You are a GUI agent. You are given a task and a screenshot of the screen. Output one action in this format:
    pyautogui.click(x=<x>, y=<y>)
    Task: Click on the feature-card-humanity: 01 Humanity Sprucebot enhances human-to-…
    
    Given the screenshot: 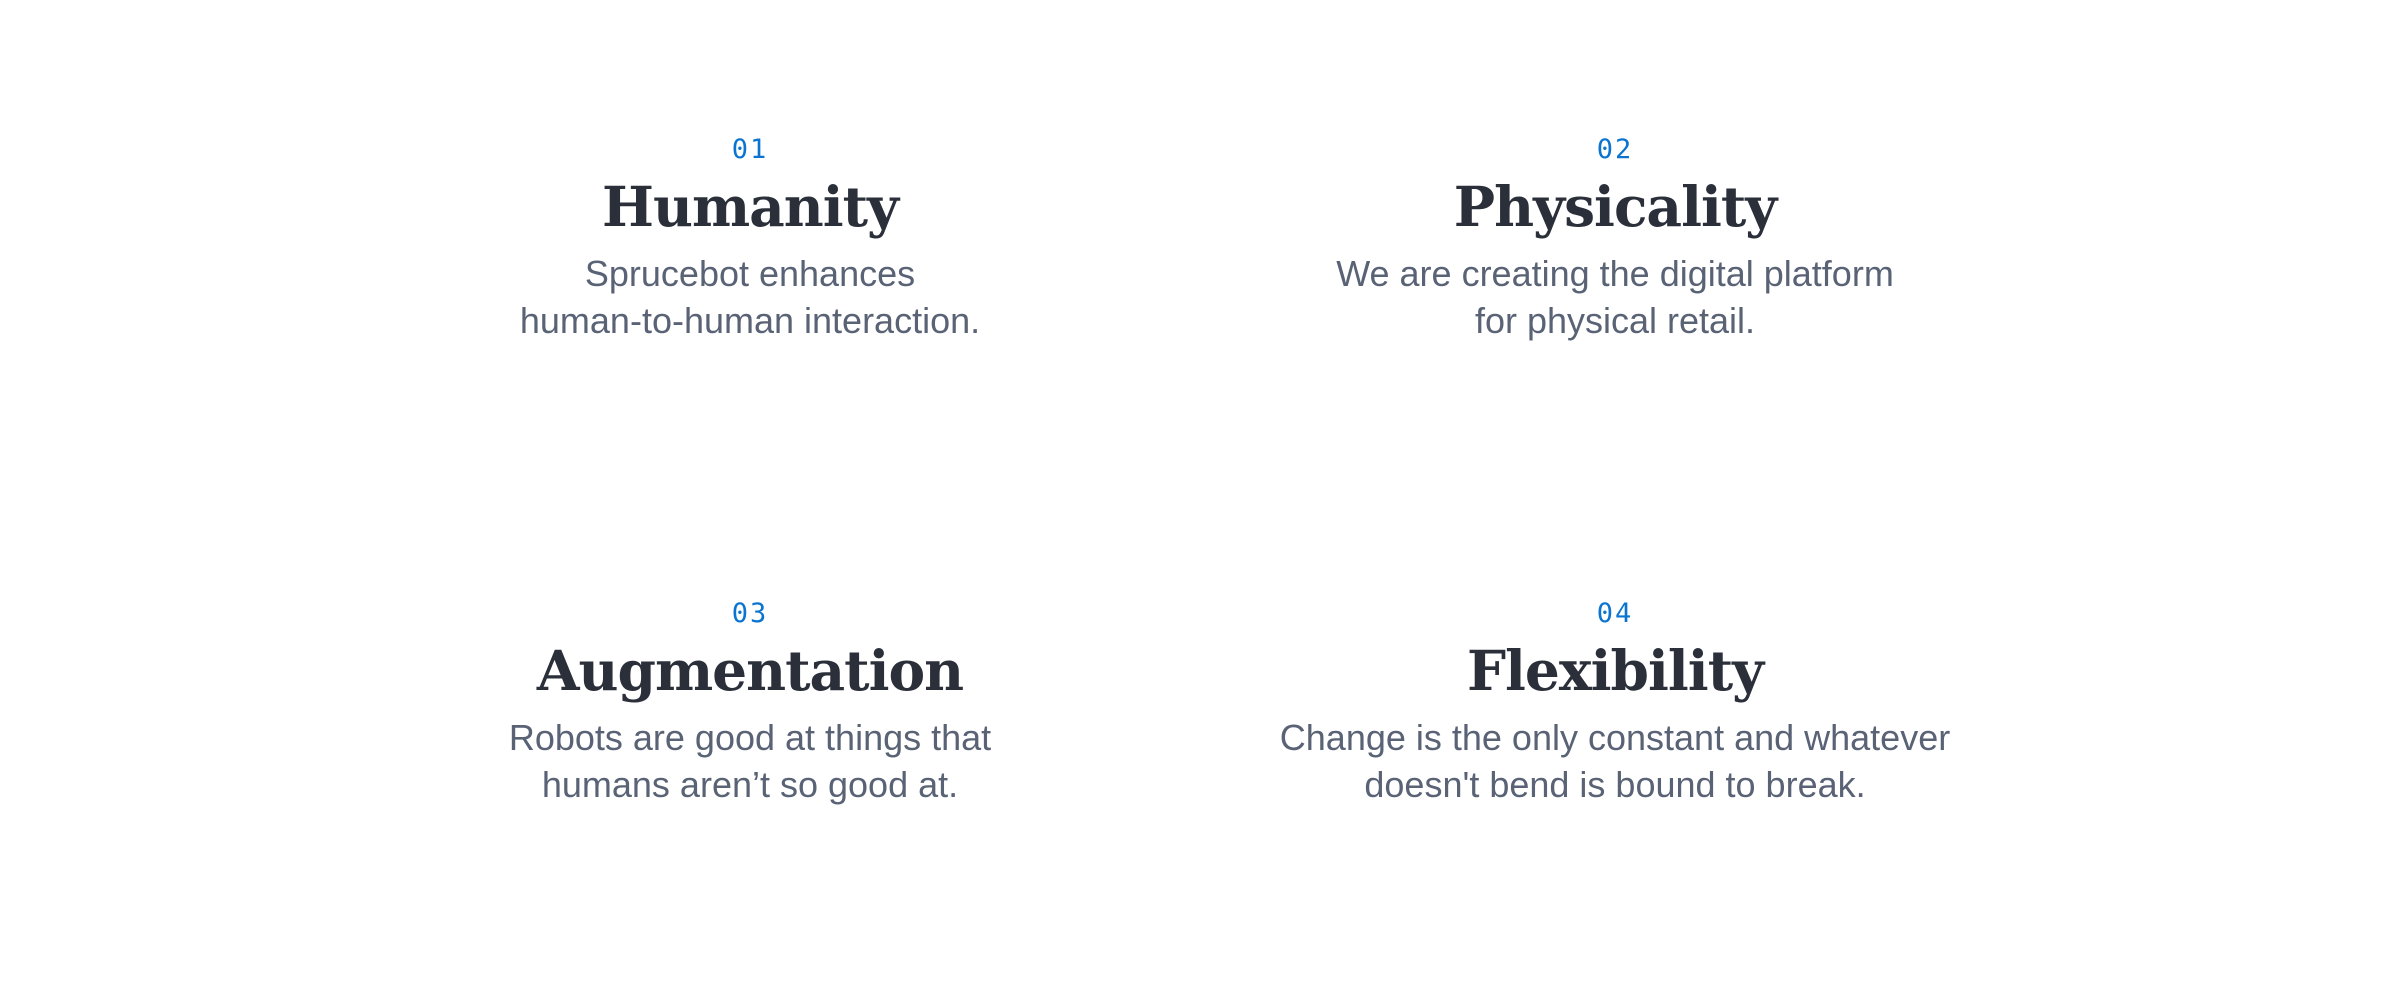 What is the action you would take?
    pyautogui.click(x=750, y=238)
    